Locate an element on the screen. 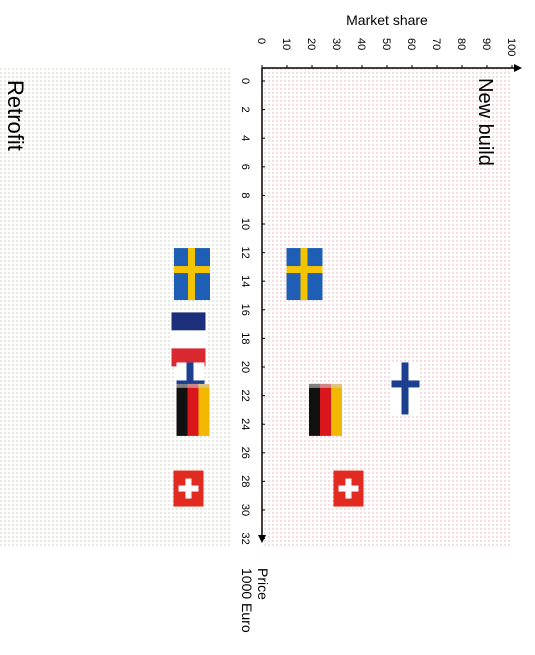 This screenshot has height=655, width=535. price-tick-label: 18 is located at coordinates (245, 338).